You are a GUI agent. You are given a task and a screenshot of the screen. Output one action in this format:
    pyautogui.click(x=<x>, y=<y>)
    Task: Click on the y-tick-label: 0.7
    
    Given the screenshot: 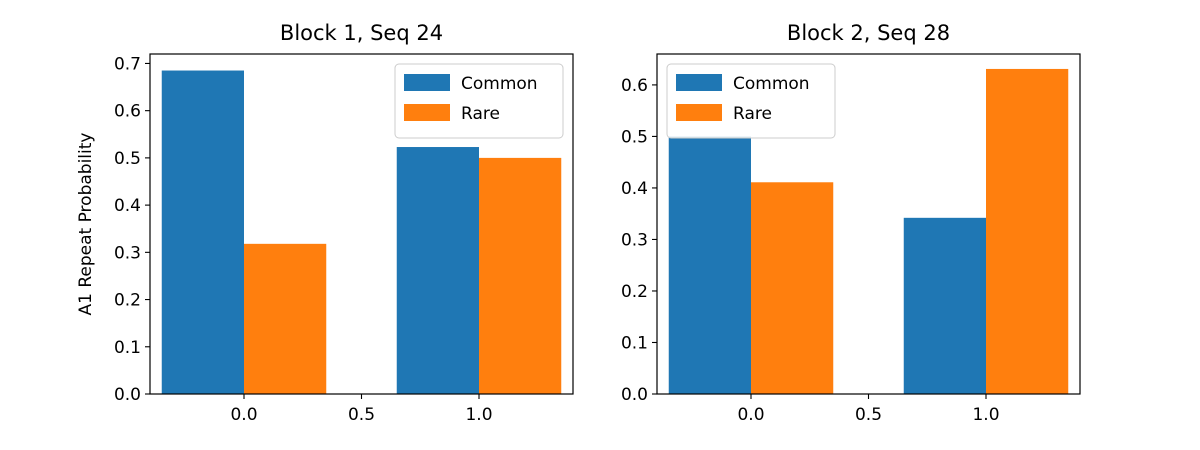 What is the action you would take?
    pyautogui.click(x=127, y=64)
    